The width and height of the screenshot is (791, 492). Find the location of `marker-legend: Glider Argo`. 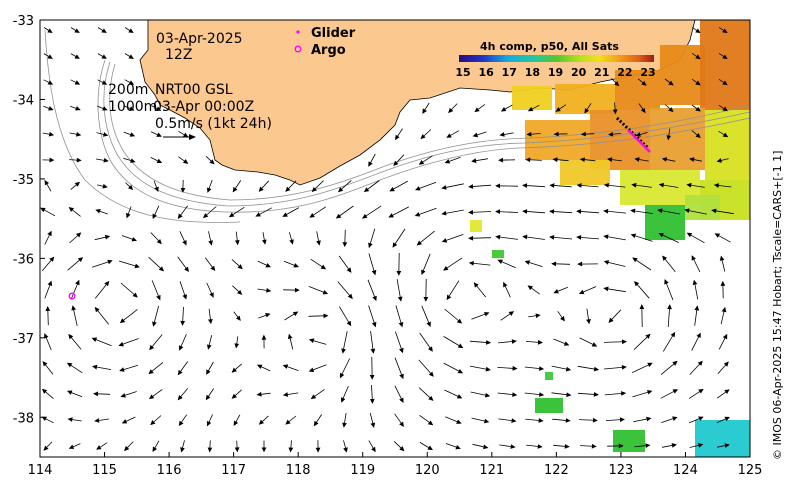

marker-legend: Glider Argo is located at coordinates (325, 42).